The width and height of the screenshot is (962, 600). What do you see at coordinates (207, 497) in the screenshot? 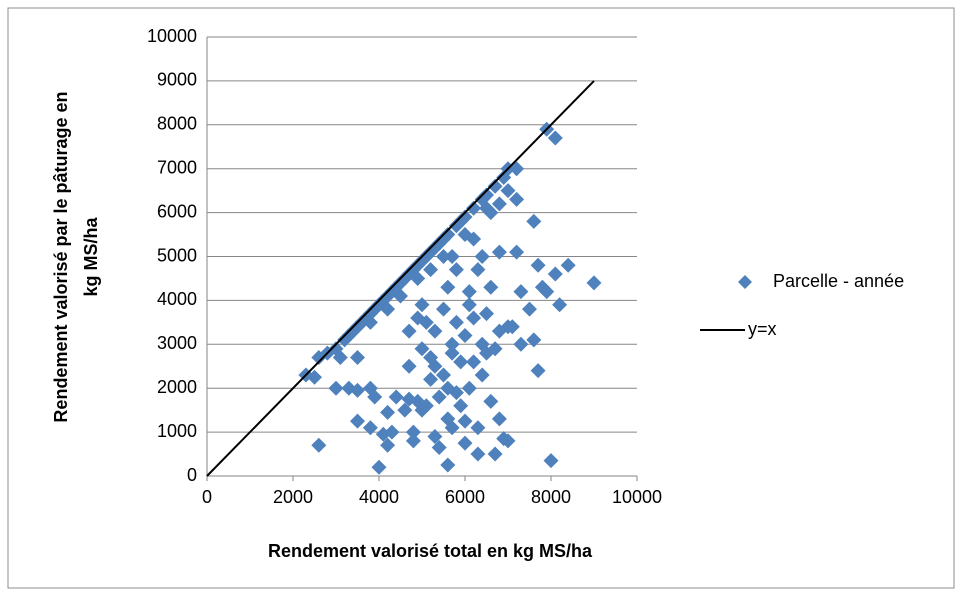
I see `x-tick-label: 0` at bounding box center [207, 497].